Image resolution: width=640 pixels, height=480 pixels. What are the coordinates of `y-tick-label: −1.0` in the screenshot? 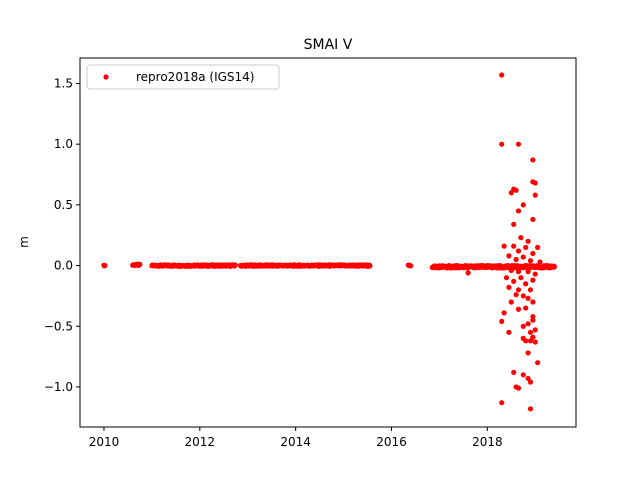 It's located at (58, 387).